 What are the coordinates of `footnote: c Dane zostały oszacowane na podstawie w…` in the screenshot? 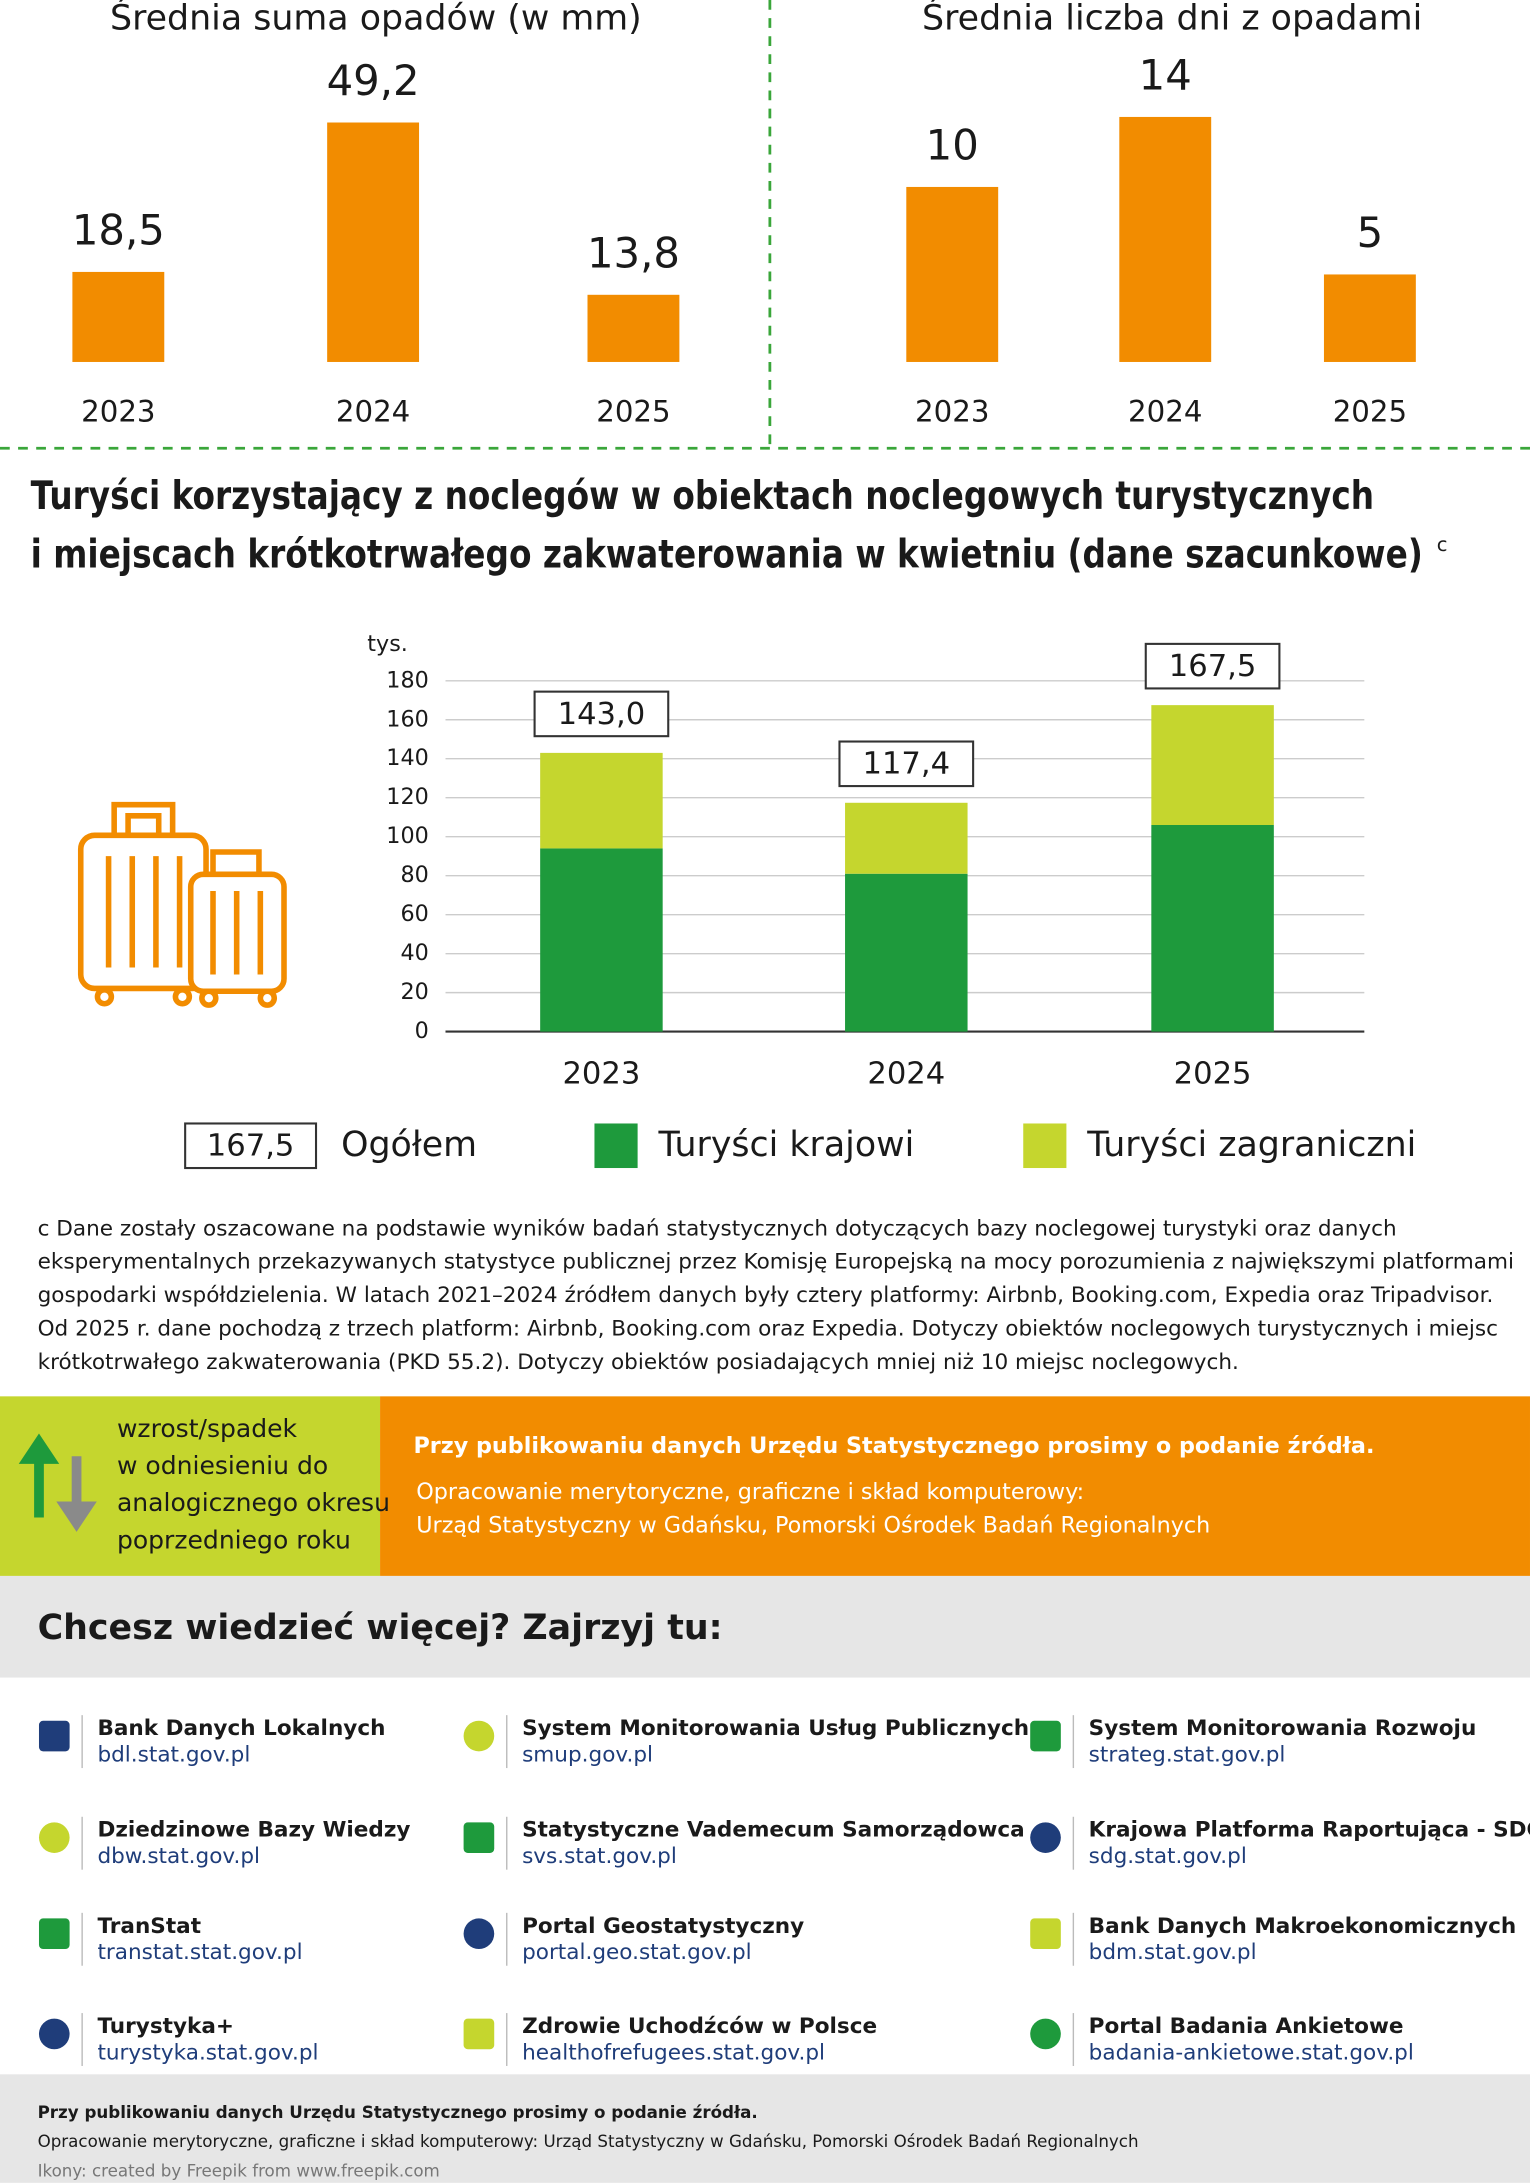 It's located at (717, 1228).